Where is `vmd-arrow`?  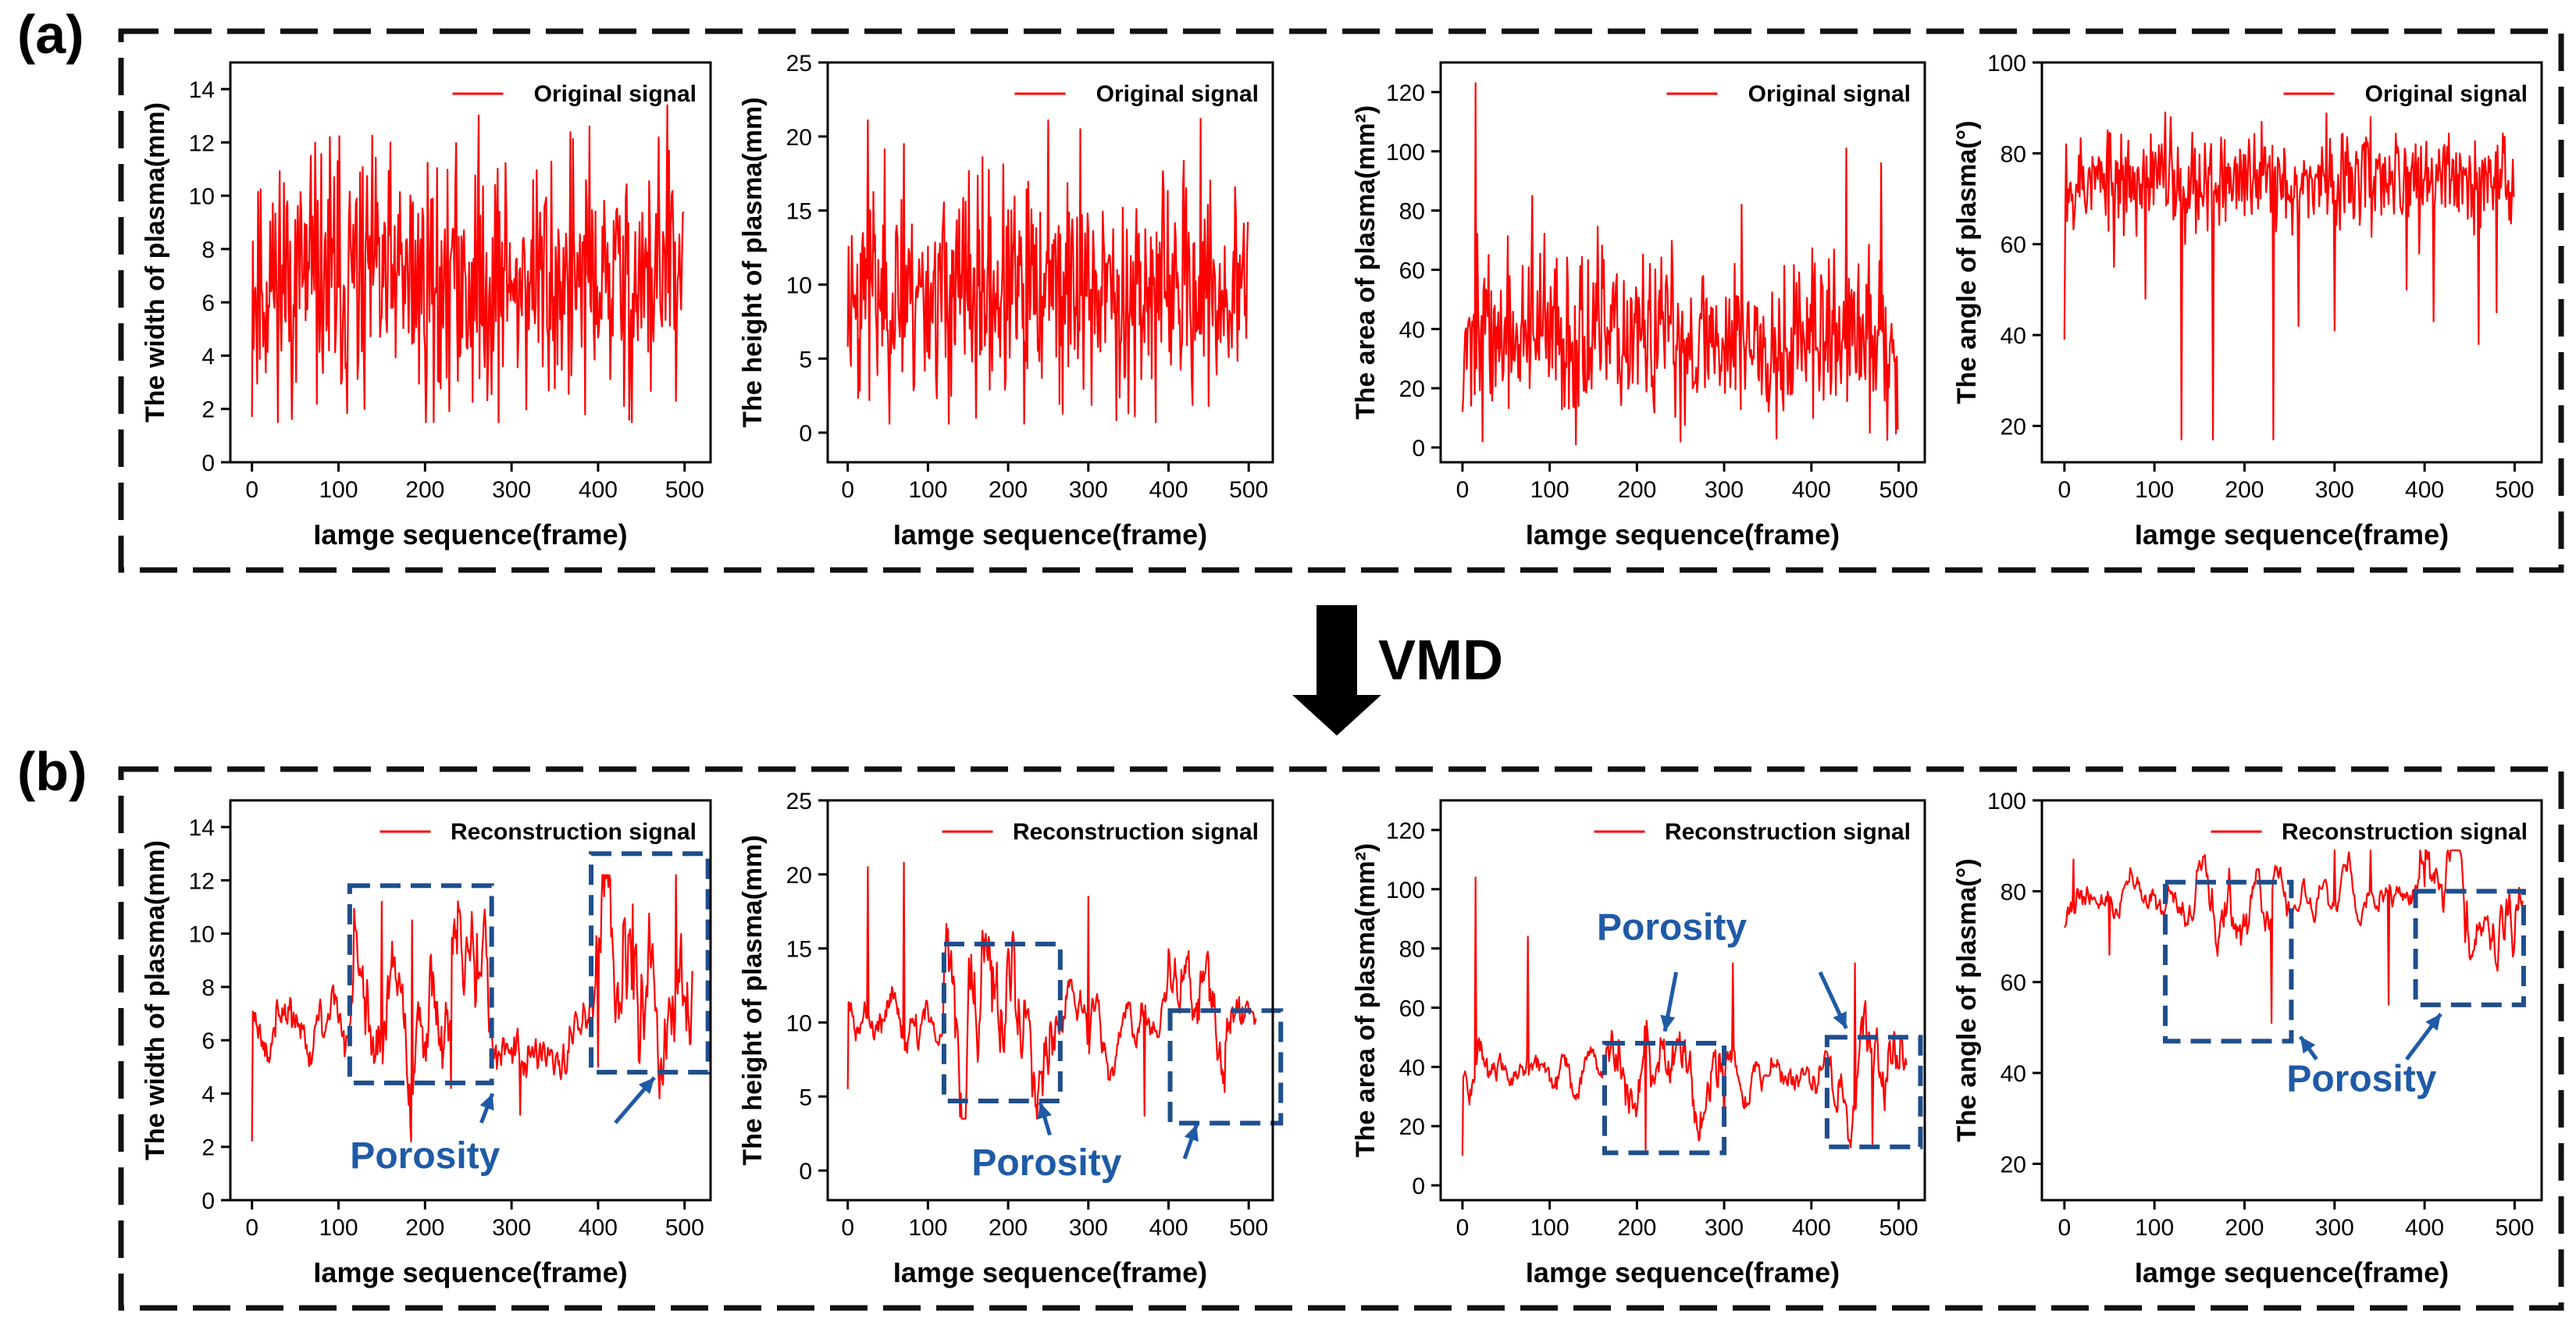
vmd-arrow is located at coordinates (1336, 671).